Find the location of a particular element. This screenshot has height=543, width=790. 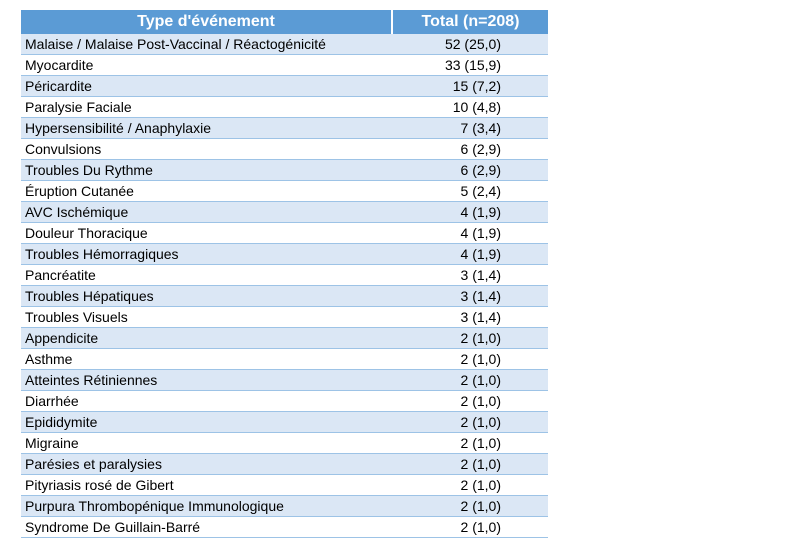

event-type-cell: Hypersensibilité / Anaphylaxie is located at coordinates (206, 128).